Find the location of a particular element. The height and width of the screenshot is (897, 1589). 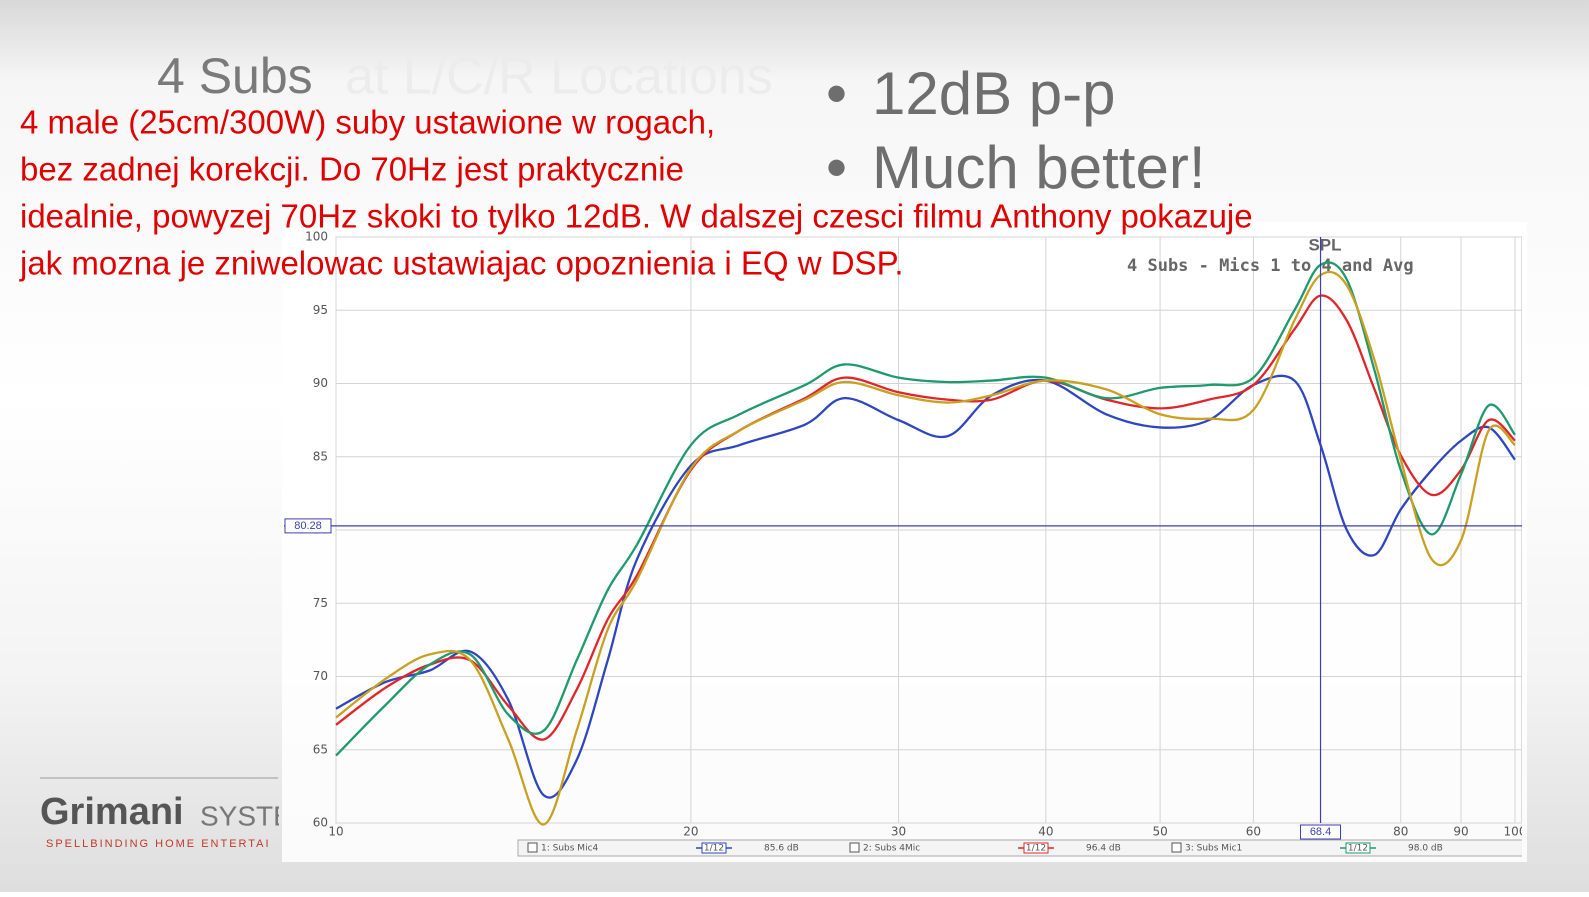

y-tick-label: 70 is located at coordinates (320, 676).